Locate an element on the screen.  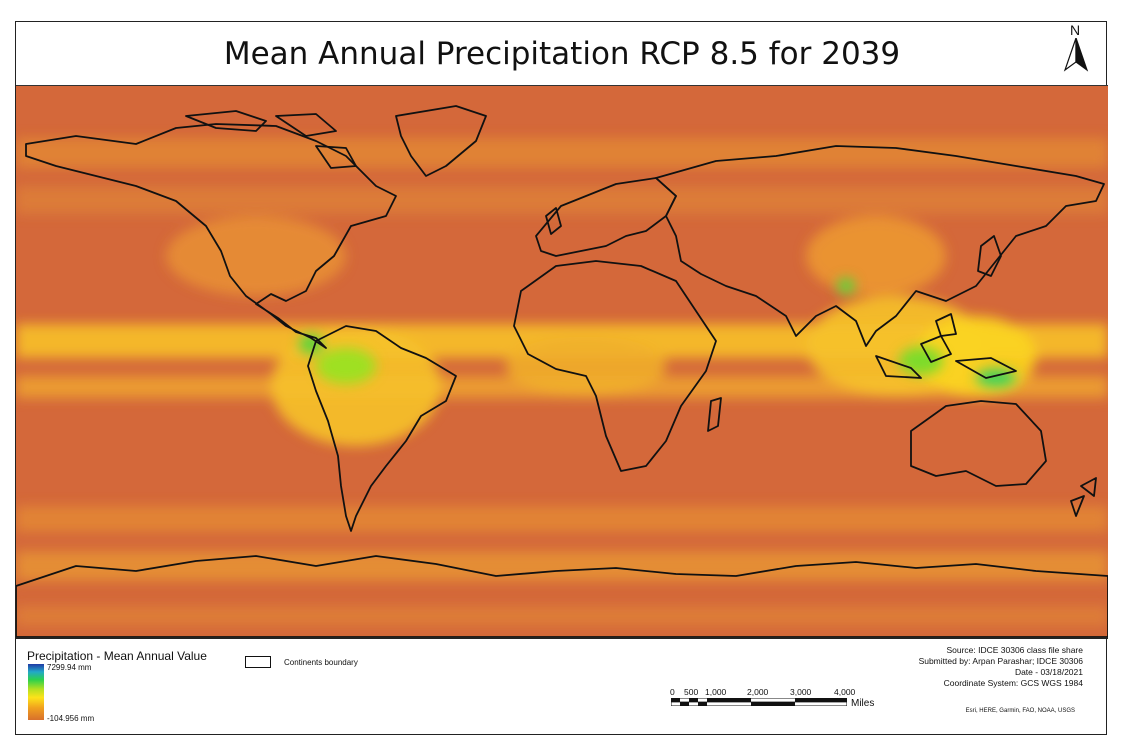
scale-tick-label: 3,000 is located at coordinates (801, 692).